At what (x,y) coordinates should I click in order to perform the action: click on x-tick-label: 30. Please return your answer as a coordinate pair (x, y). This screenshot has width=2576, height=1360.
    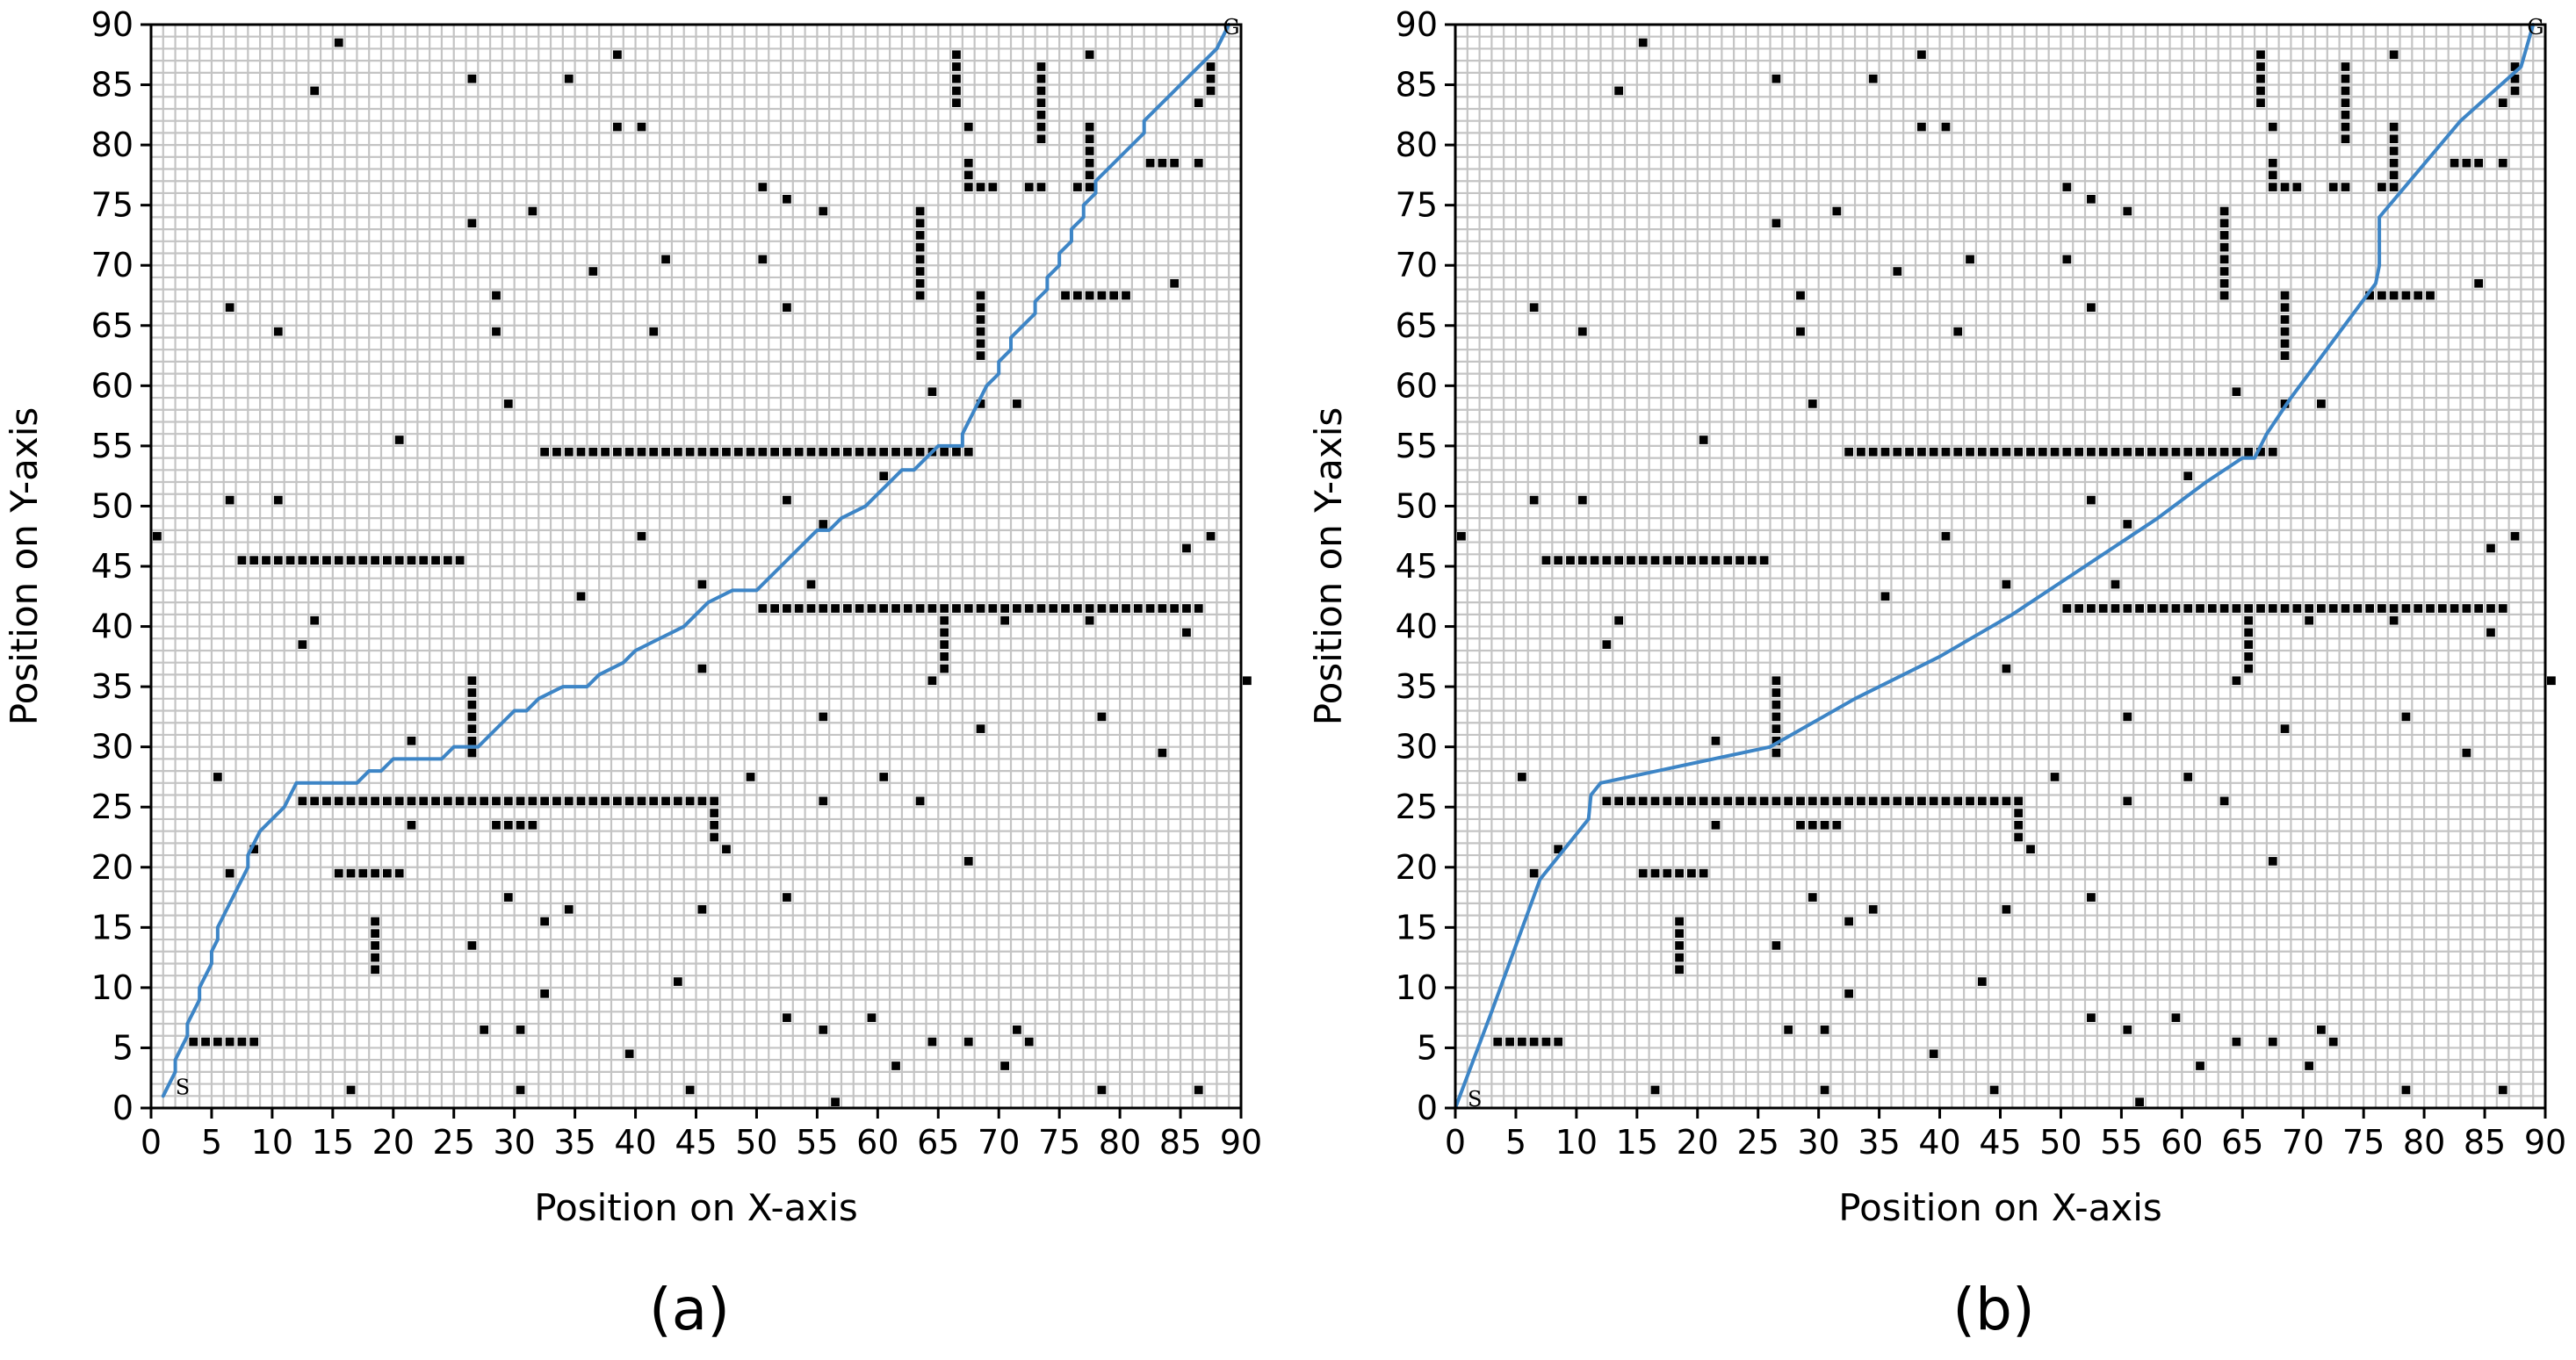
    Looking at the image, I should click on (514, 1142).